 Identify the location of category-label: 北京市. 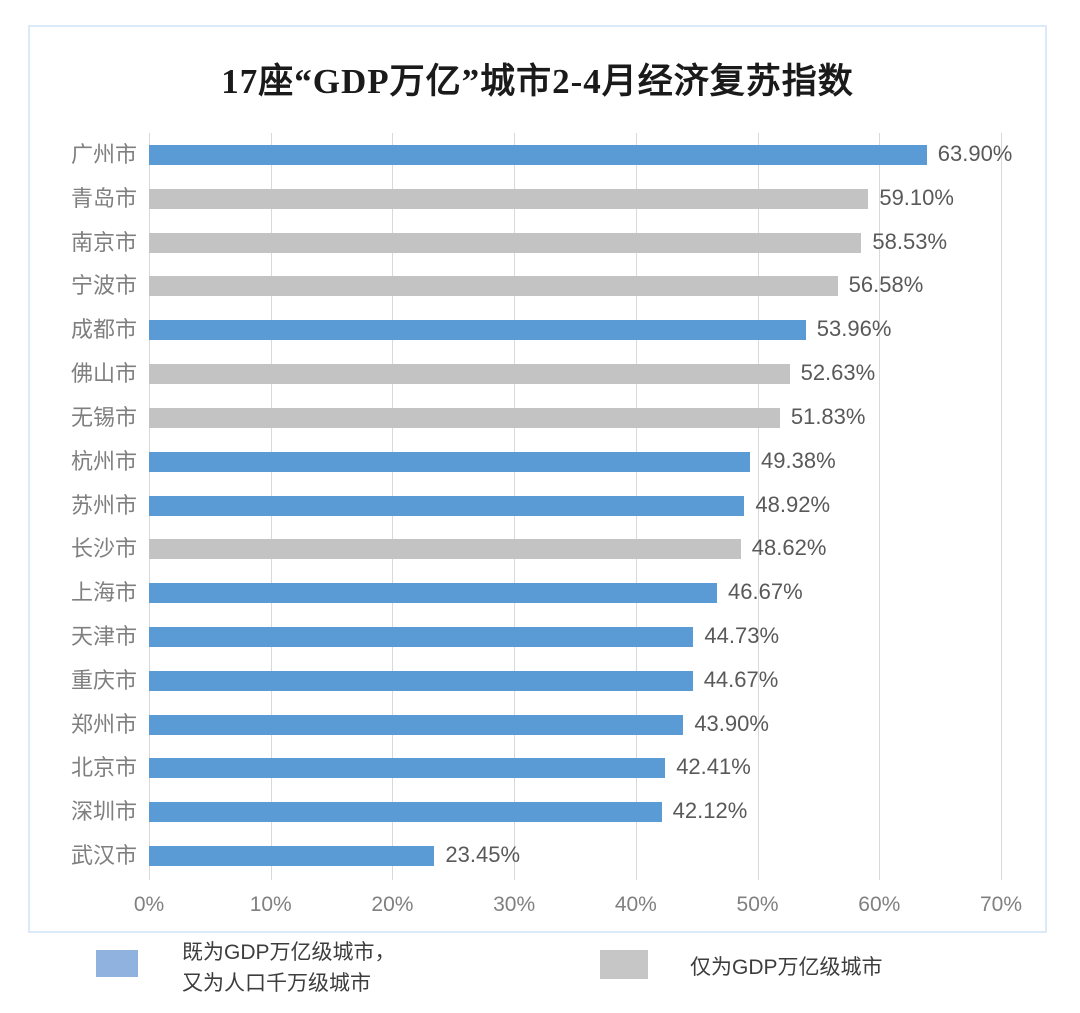
(103, 767).